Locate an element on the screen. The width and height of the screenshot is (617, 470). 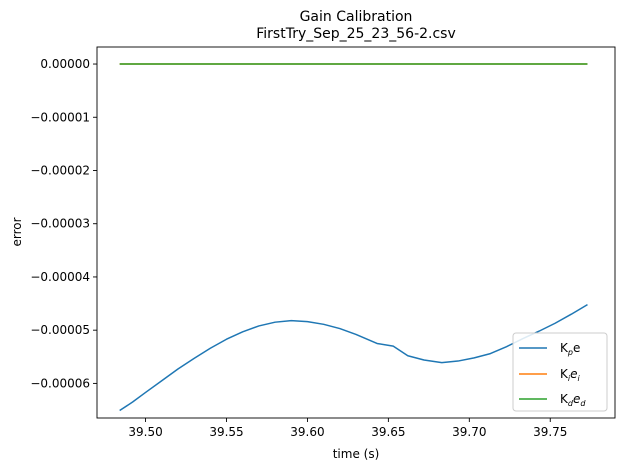
legend-item: Kded is located at coordinates (552, 400).